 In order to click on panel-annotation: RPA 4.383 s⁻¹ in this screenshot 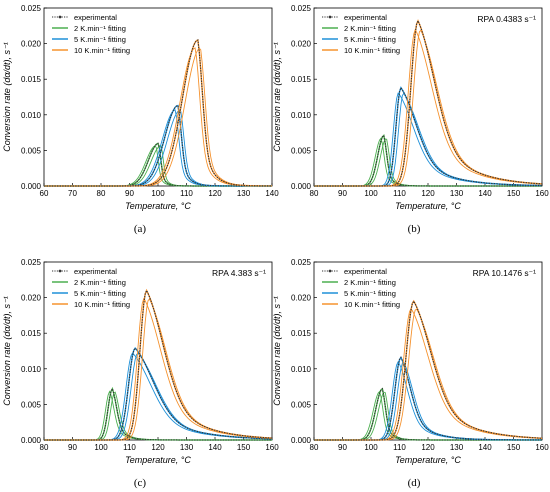, I will do `click(239, 273)`.